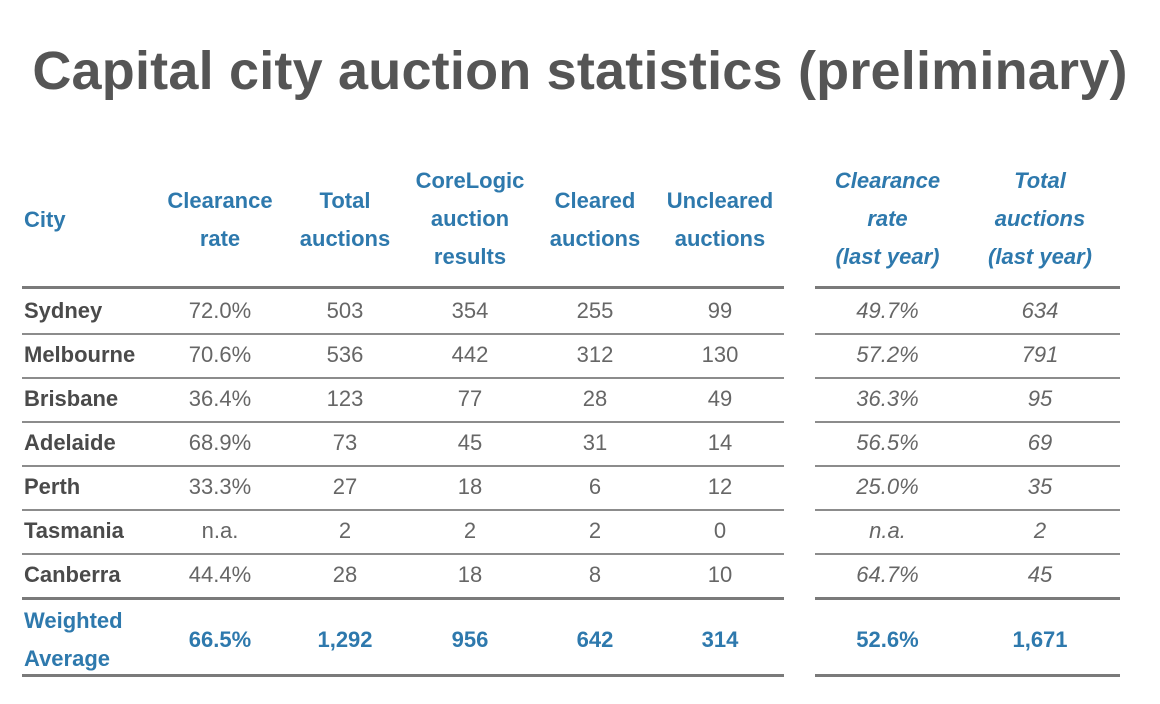  I want to click on clearance-rate: 44.4%, so click(220, 574).